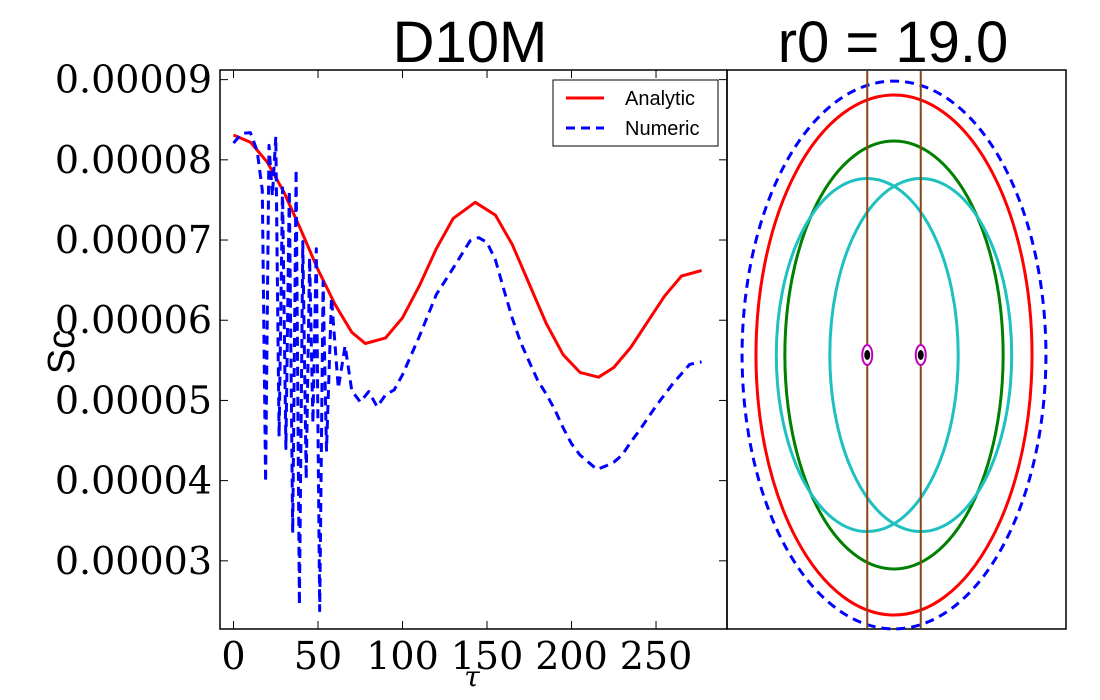  Describe the element at coordinates (470, 42) in the screenshot. I see `left-chart-title: D10M` at that location.